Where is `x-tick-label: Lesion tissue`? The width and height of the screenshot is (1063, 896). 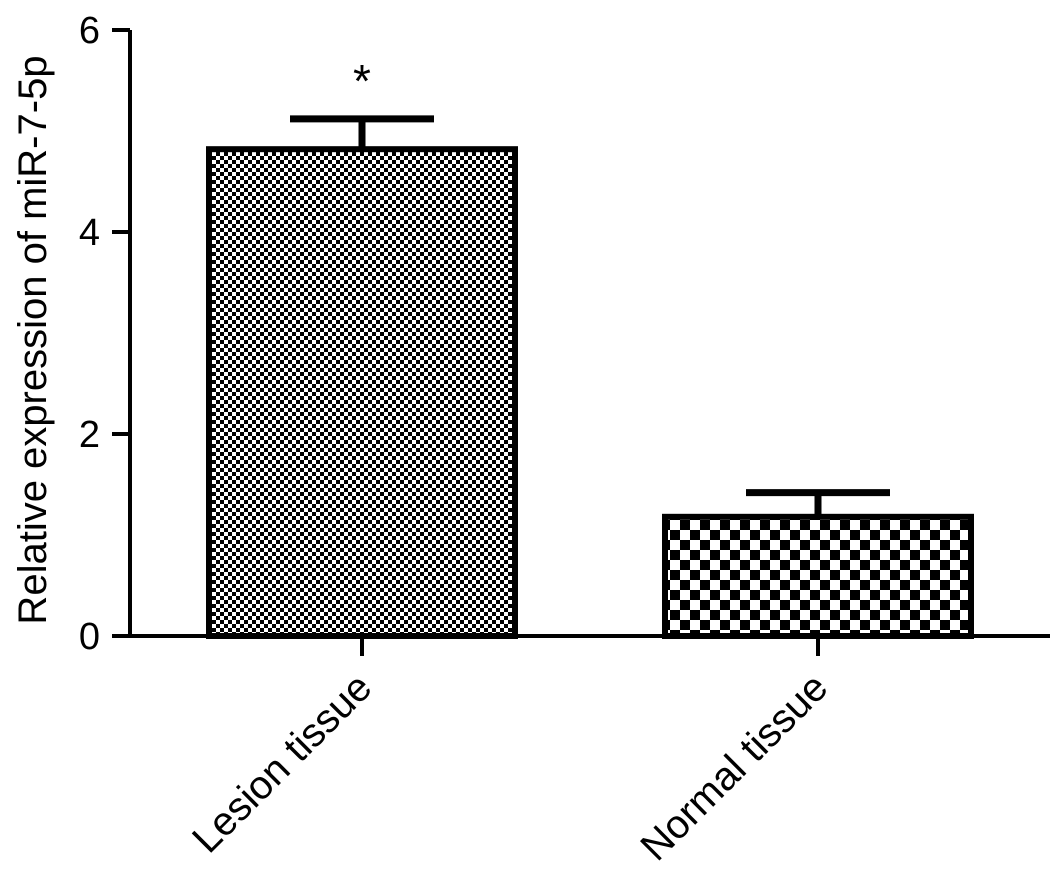
x-tick-label: Lesion tissue is located at coordinates (282, 763).